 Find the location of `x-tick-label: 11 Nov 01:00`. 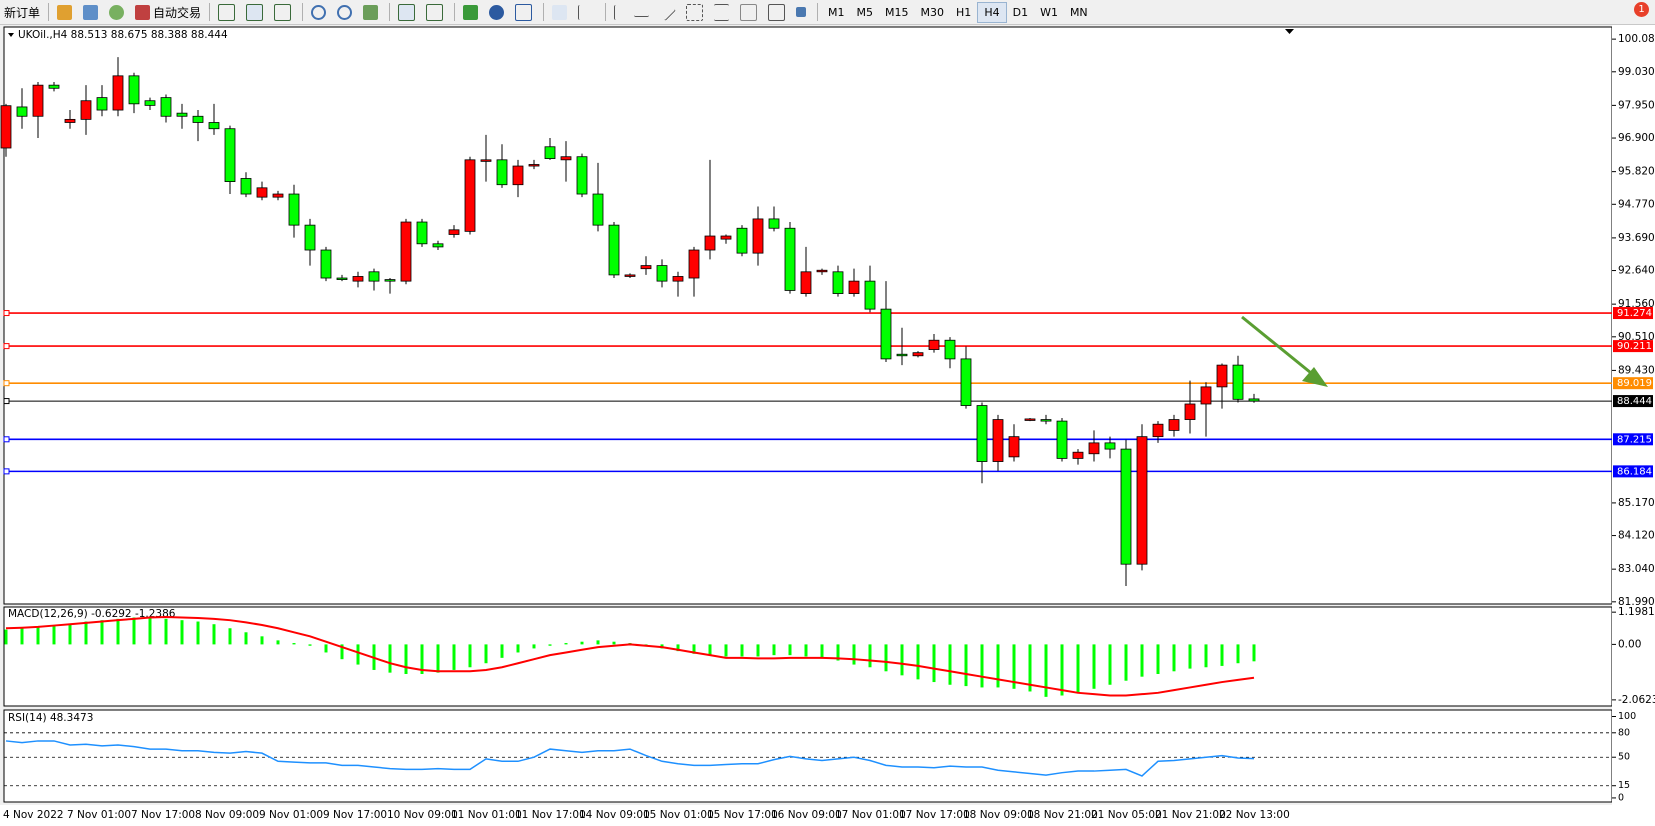

x-tick-label: 11 Nov 01:00 is located at coordinates (486, 815).